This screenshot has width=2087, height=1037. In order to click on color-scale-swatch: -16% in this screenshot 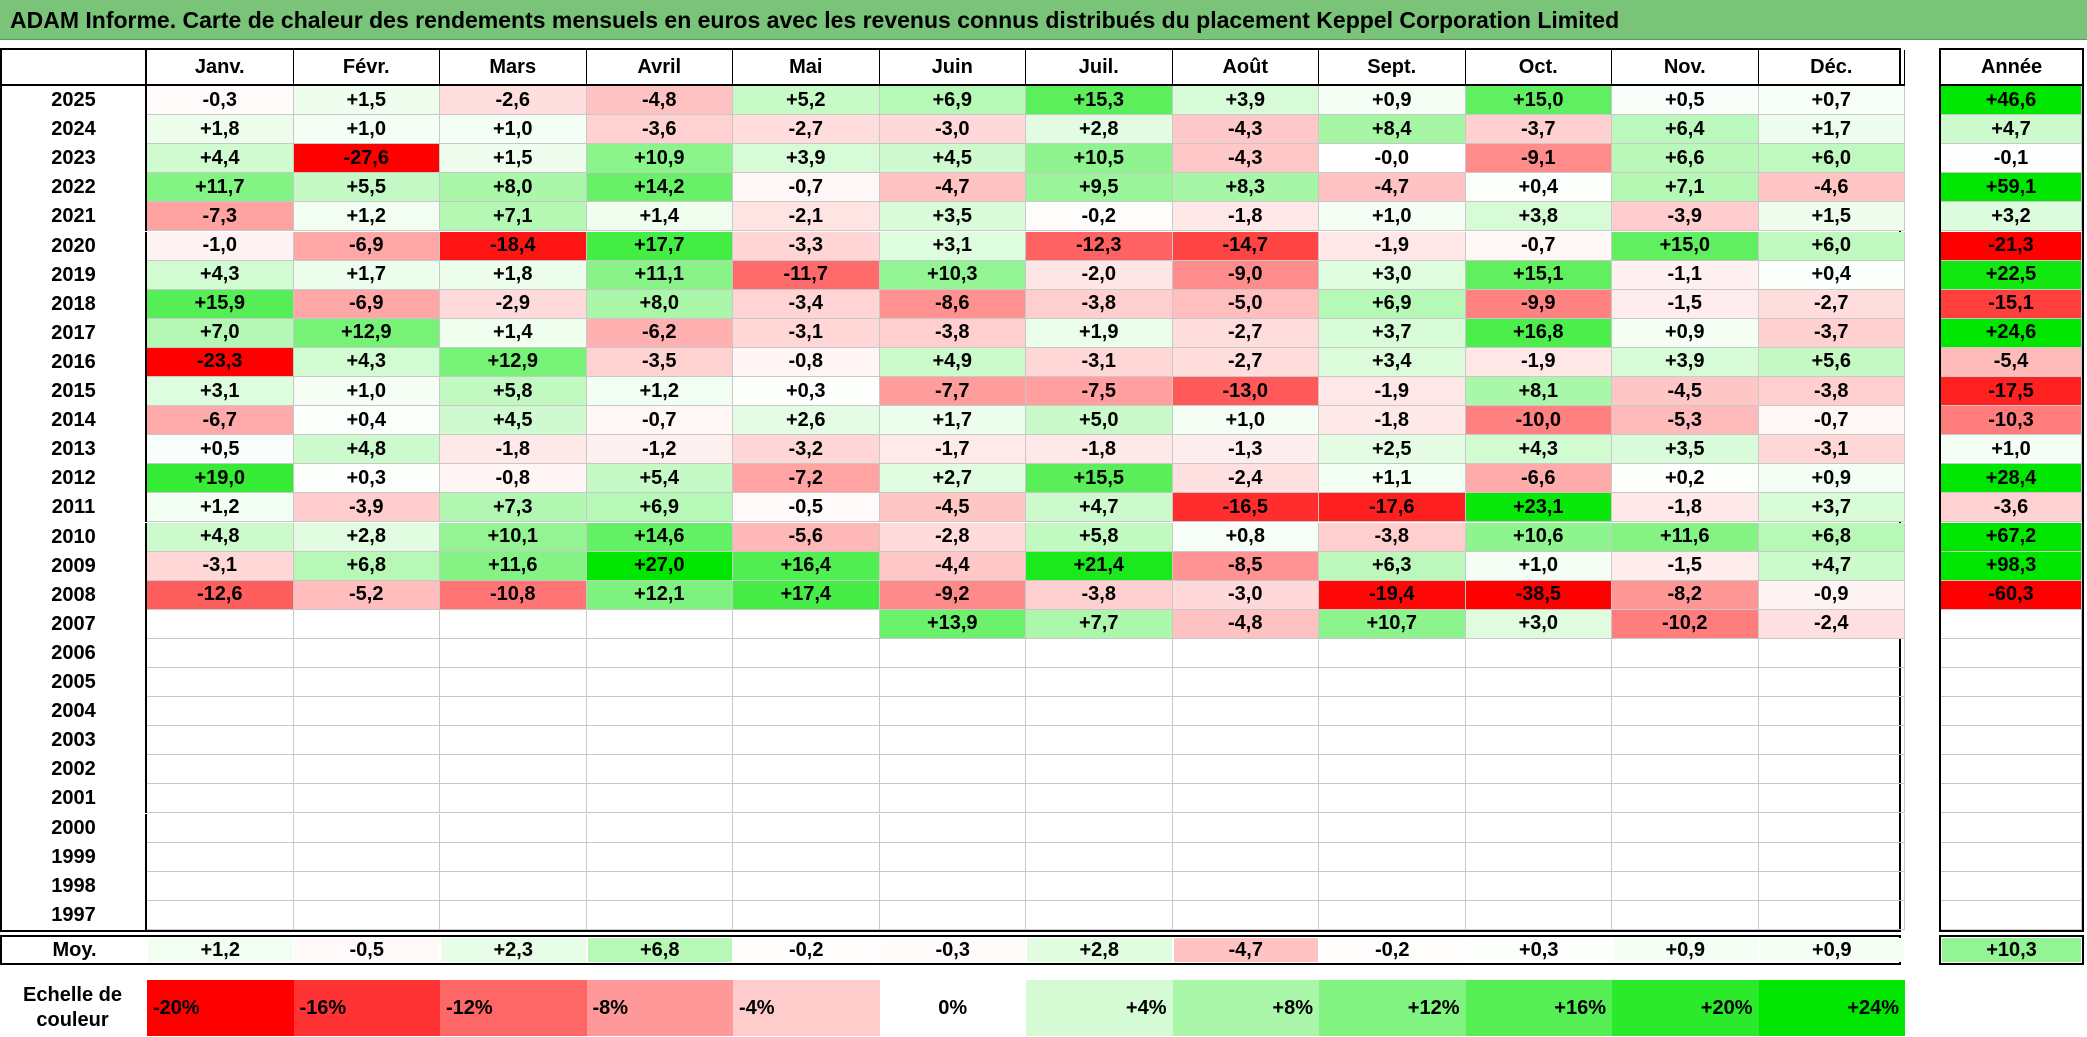, I will do `click(366, 1008)`.